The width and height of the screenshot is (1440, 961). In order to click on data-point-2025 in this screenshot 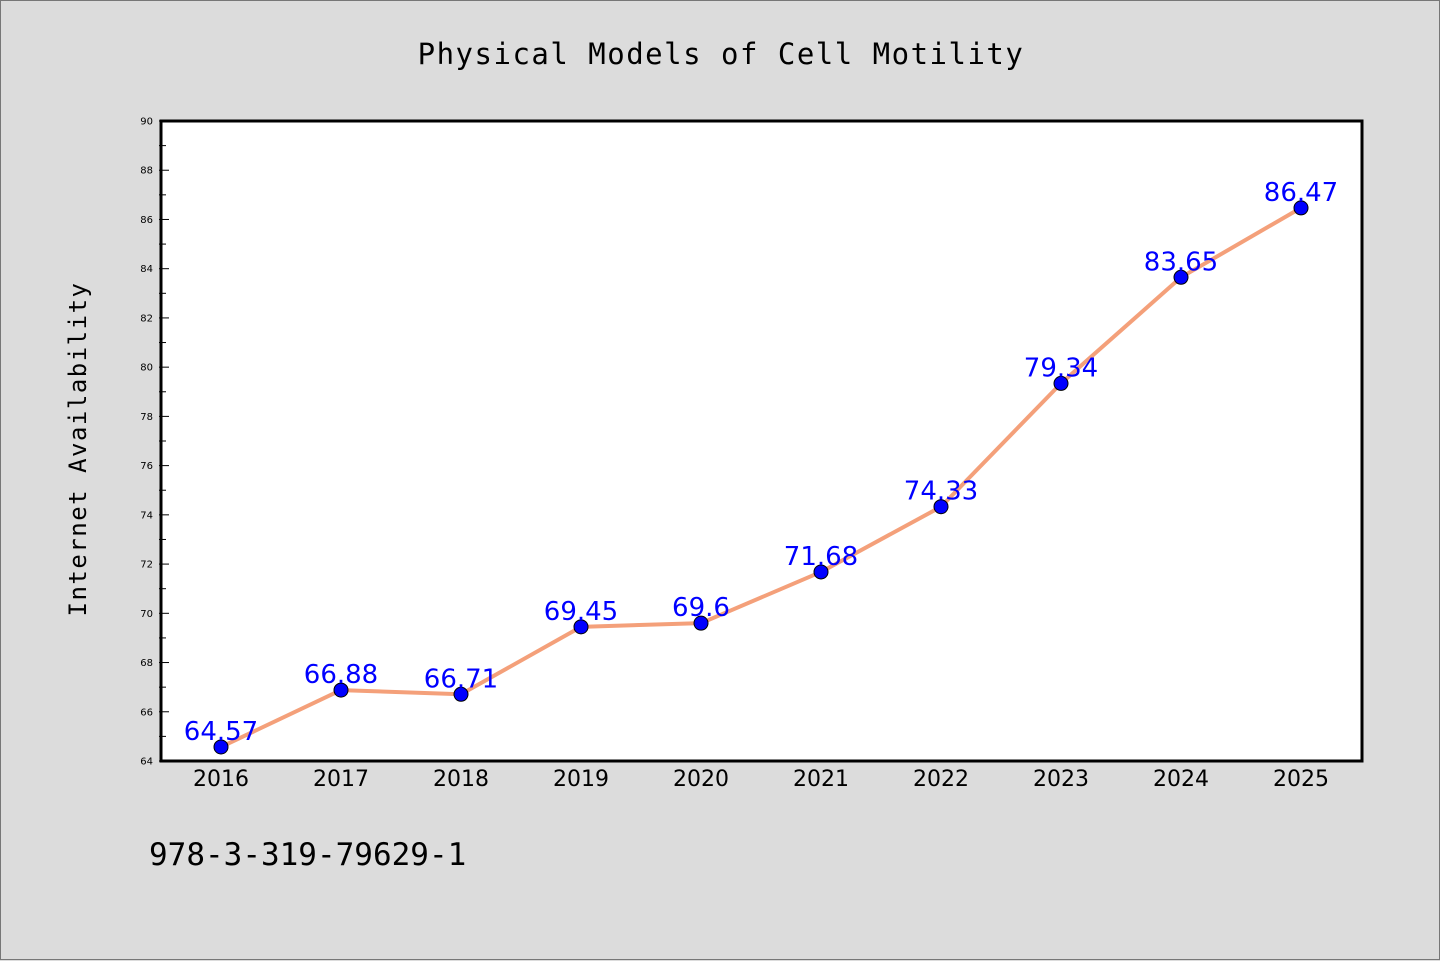, I will do `click(1301, 208)`.